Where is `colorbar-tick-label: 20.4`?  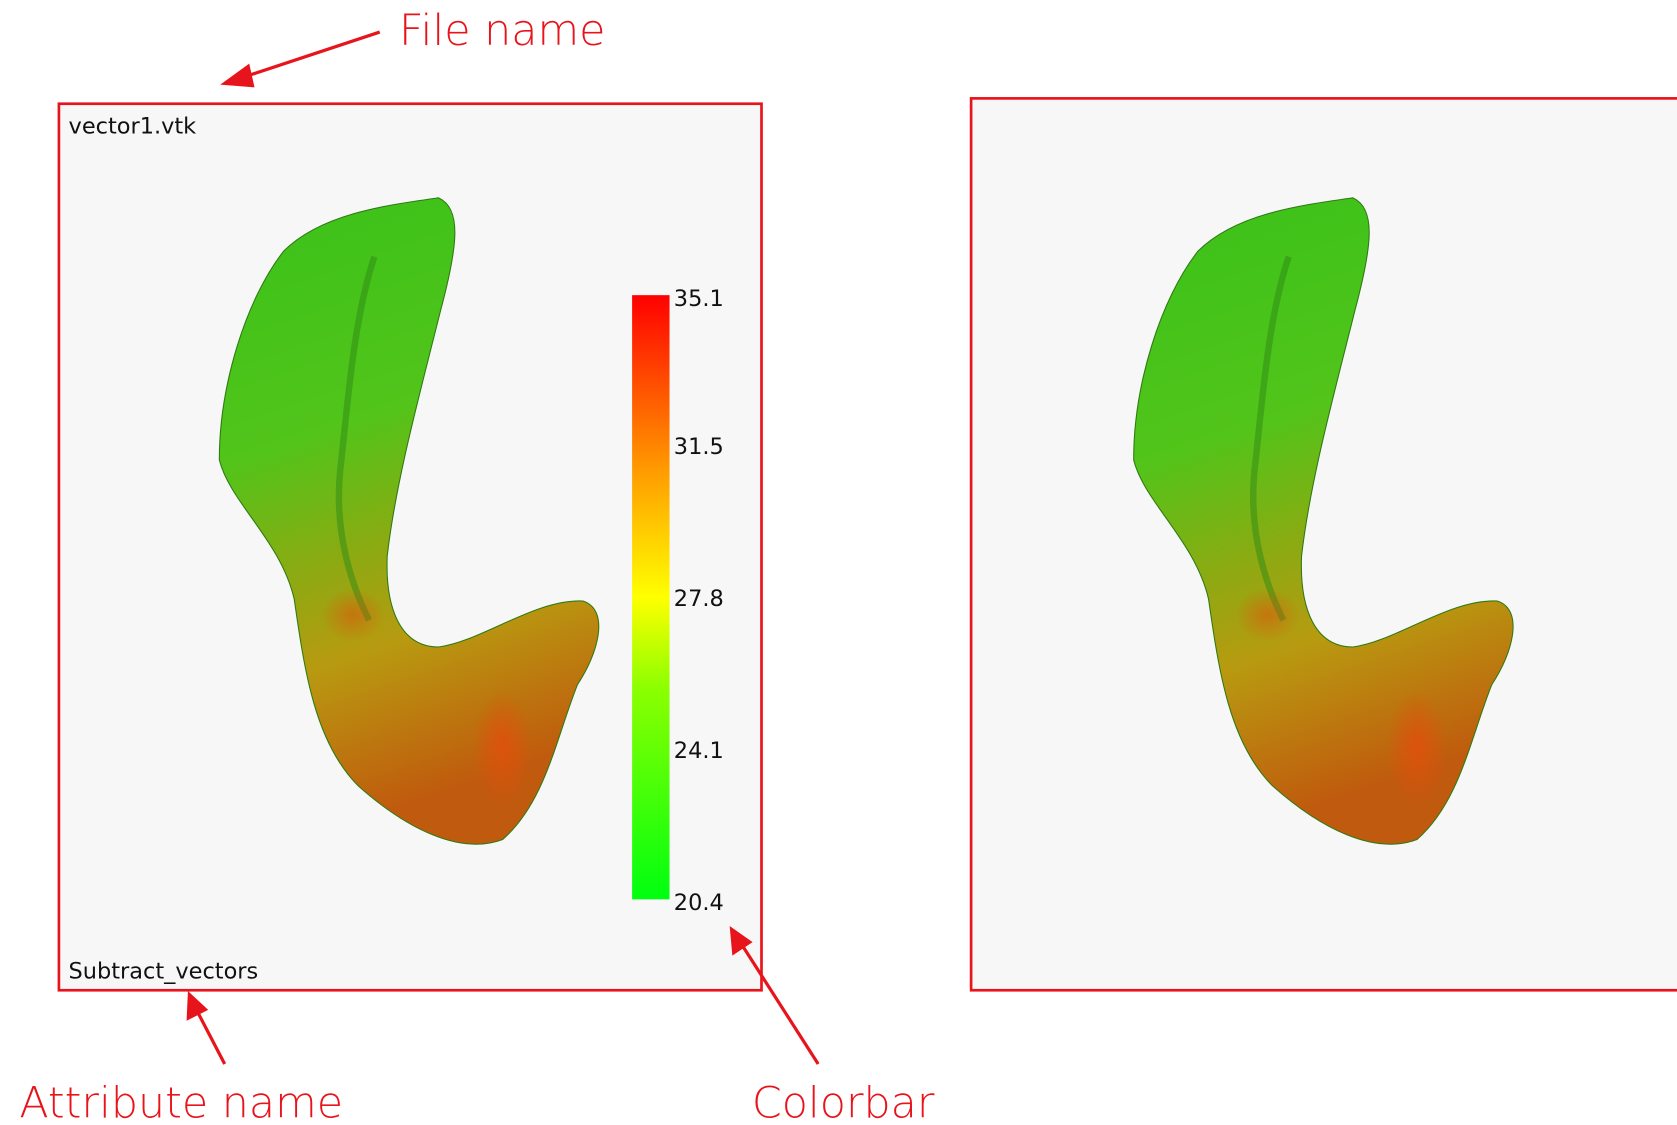 colorbar-tick-label: 20.4 is located at coordinates (699, 903).